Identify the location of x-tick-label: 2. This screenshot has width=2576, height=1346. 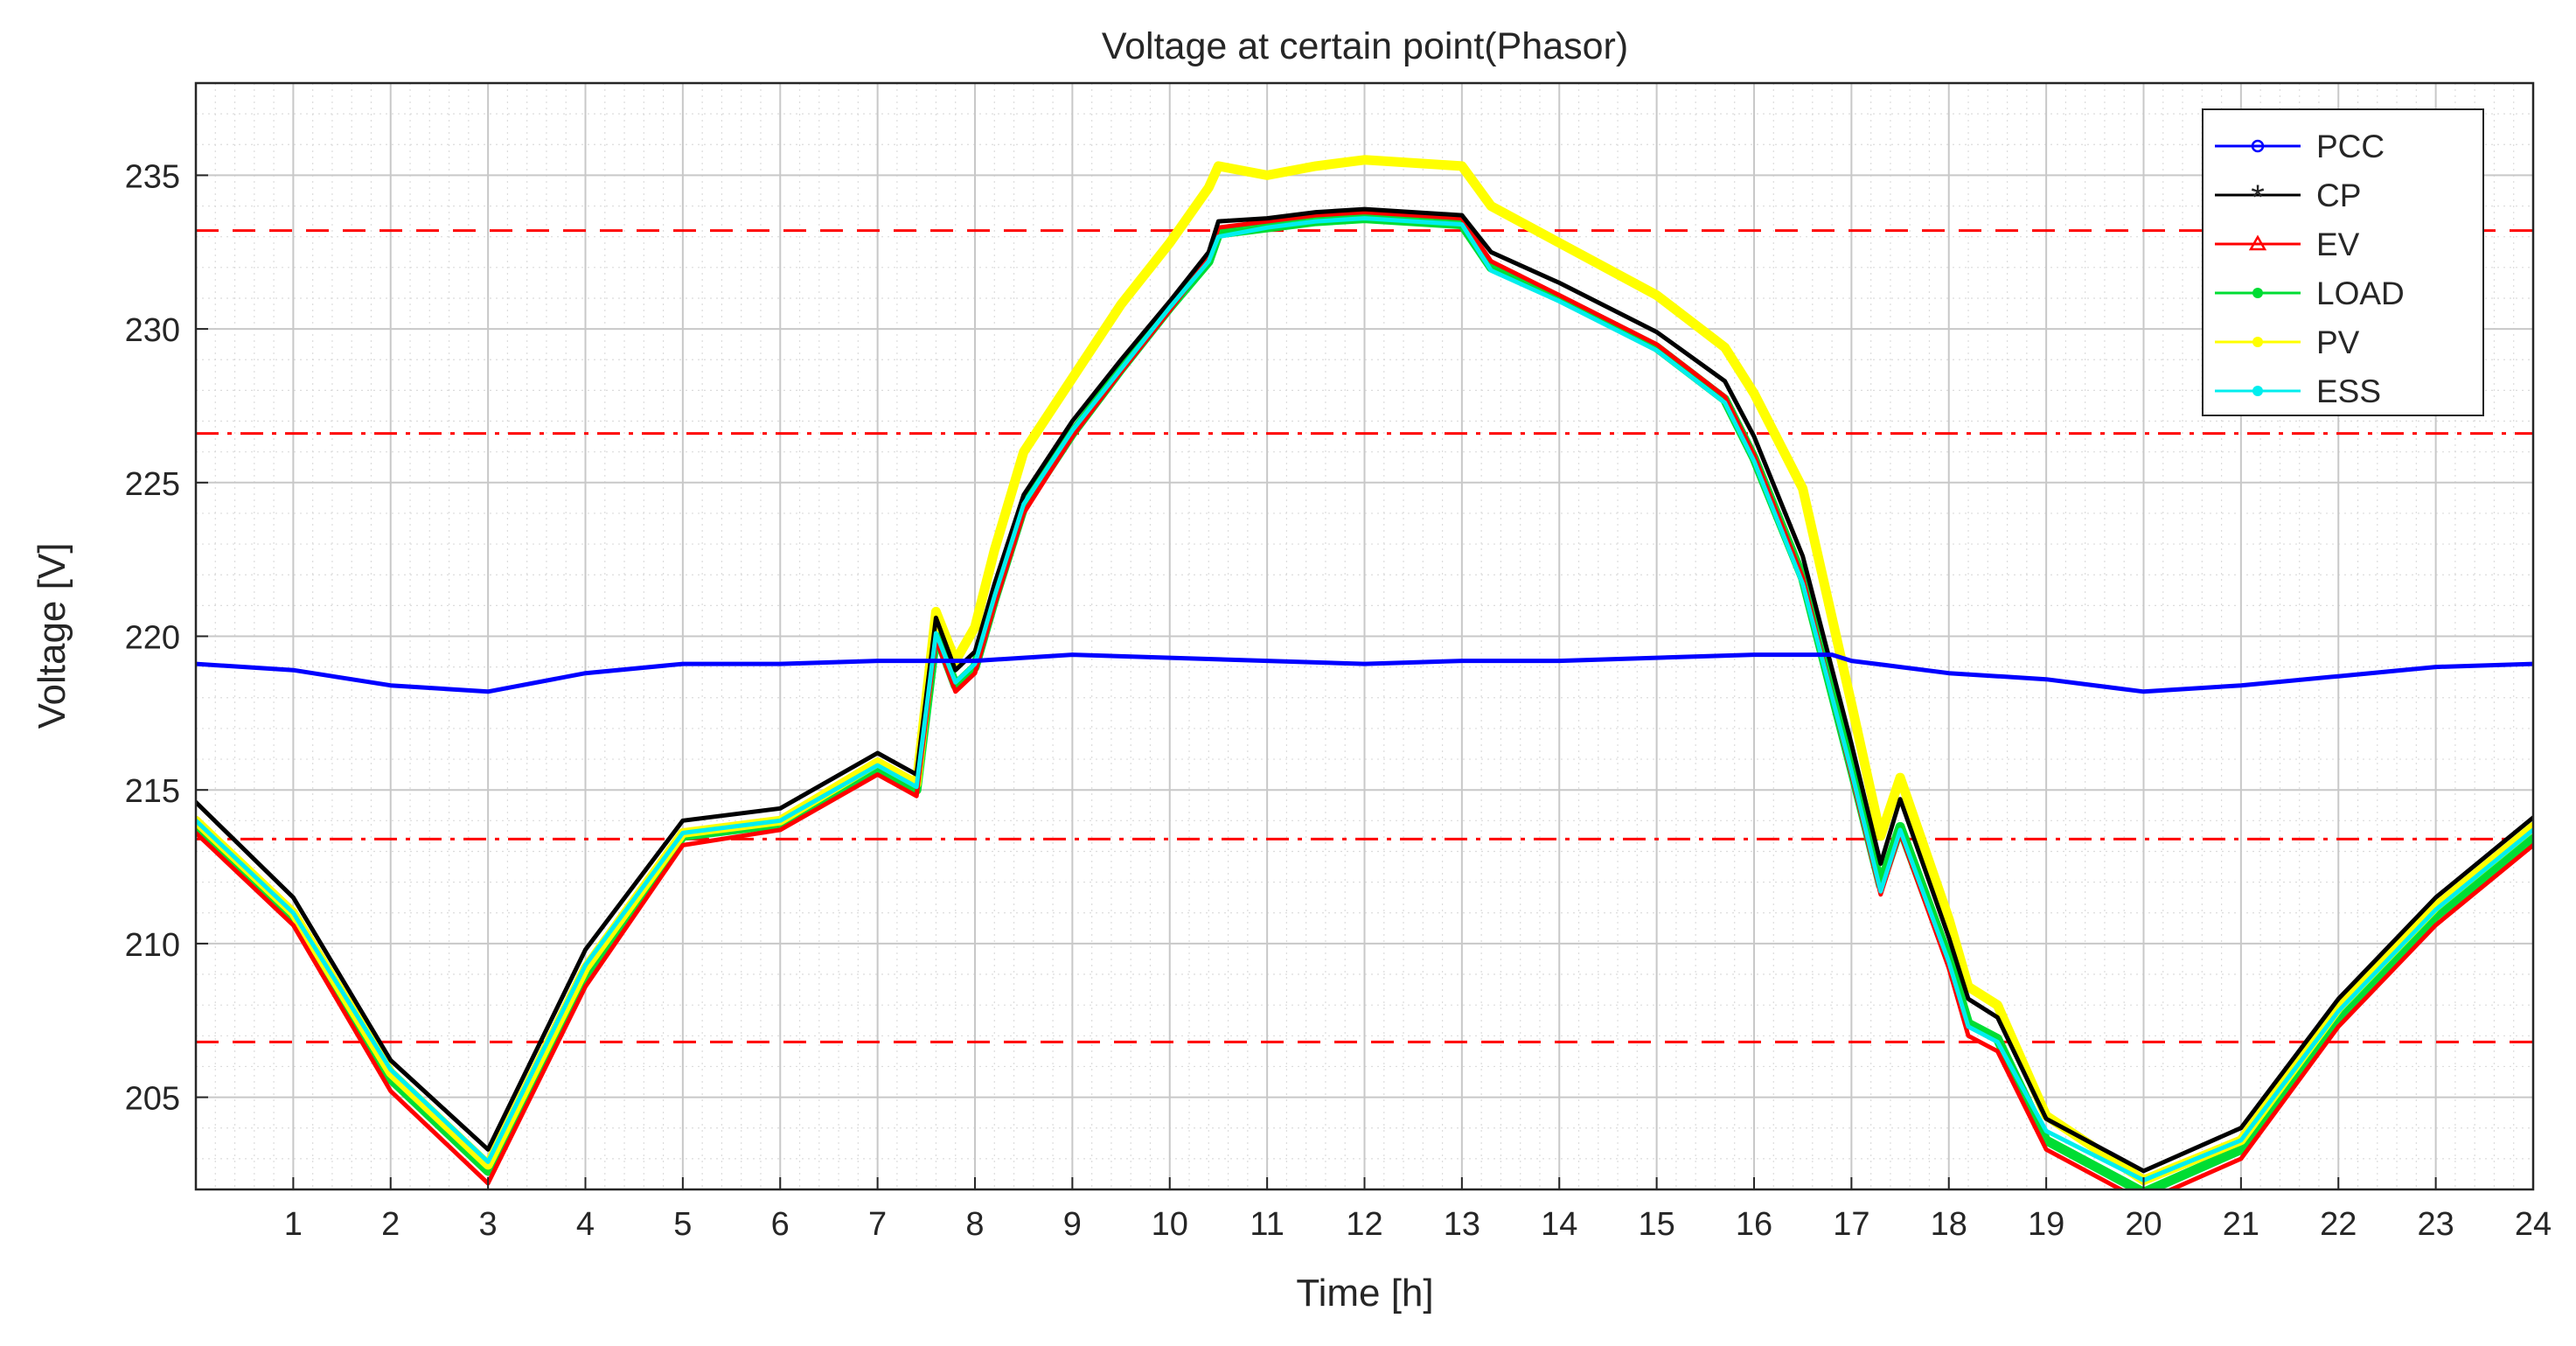
(390, 1224).